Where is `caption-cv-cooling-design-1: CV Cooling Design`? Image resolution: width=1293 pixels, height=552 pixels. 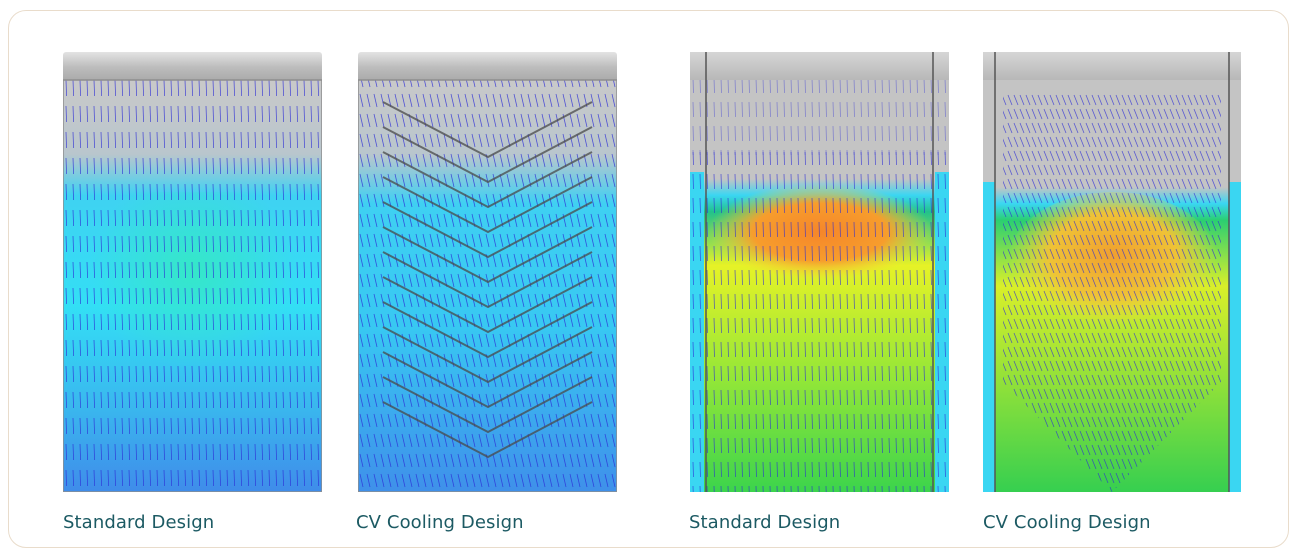 caption-cv-cooling-design-1: CV Cooling Design is located at coordinates (440, 522).